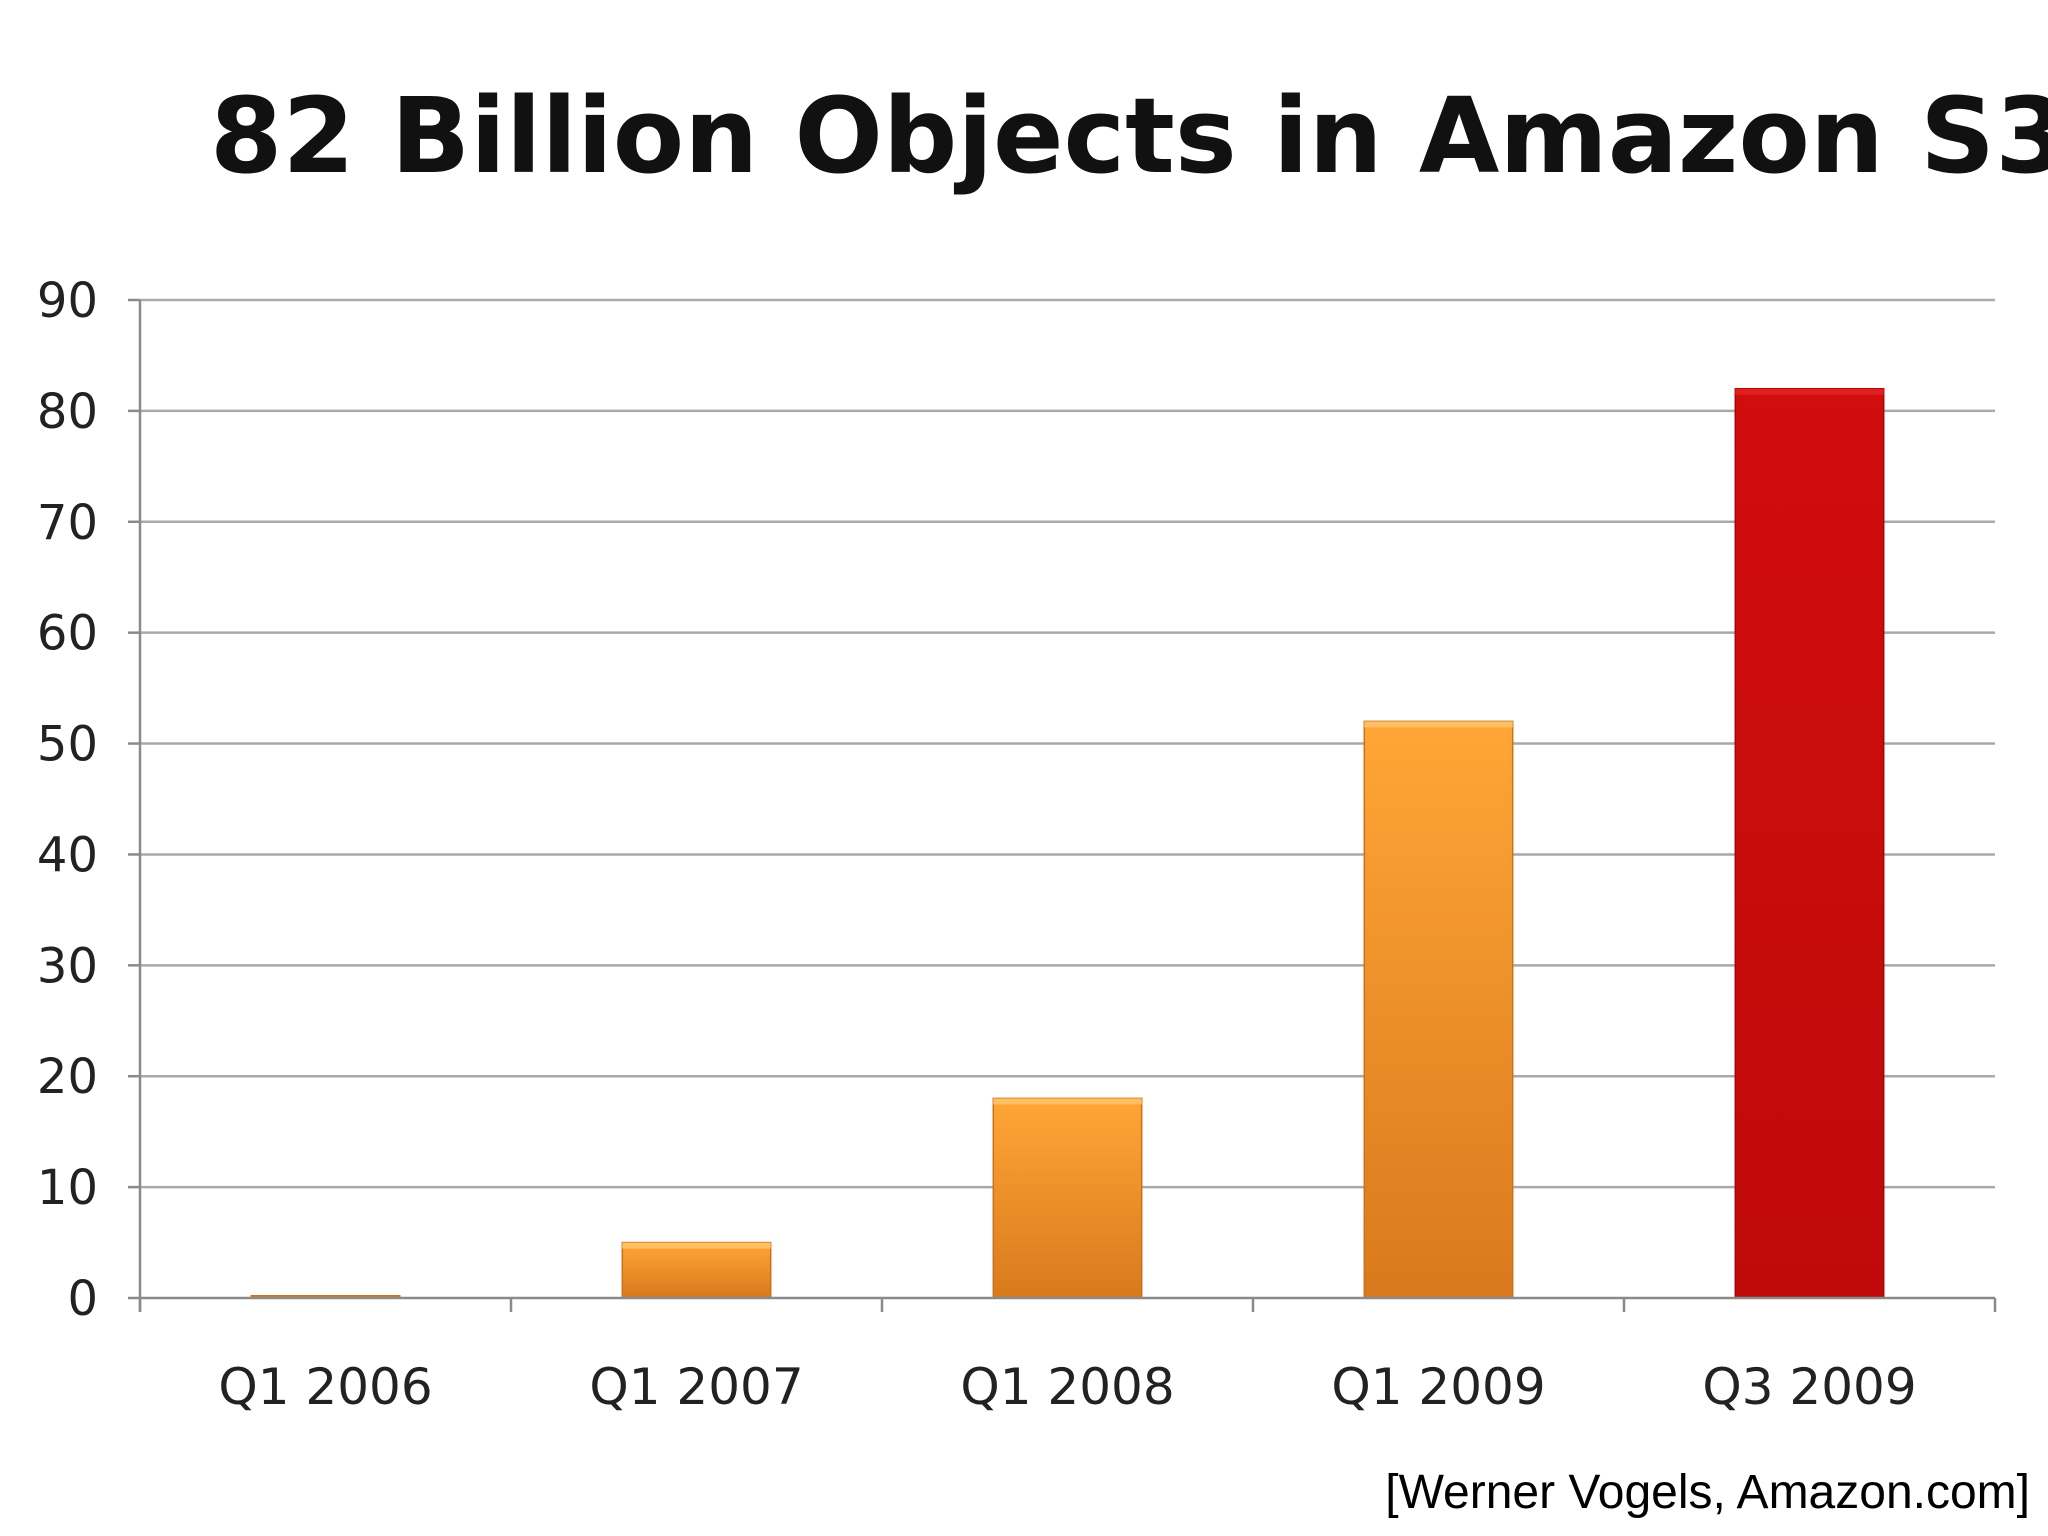 This screenshot has width=2048, height=1536. Describe the element at coordinates (325, 1387) in the screenshot. I see `x-category-label: Q1 2006` at that location.